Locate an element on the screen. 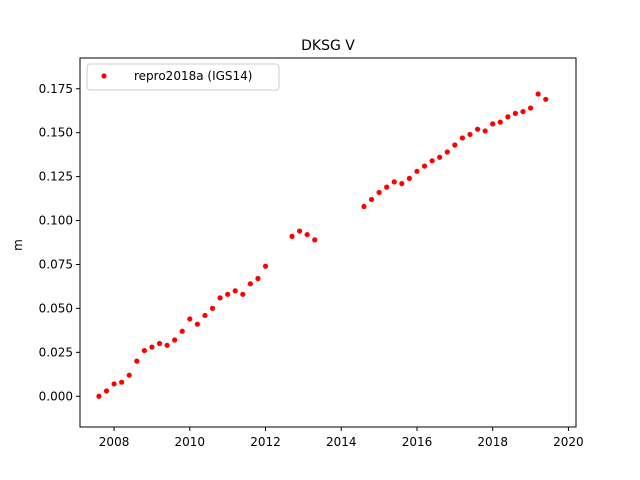  chart-title: DKSG V is located at coordinates (328, 46).